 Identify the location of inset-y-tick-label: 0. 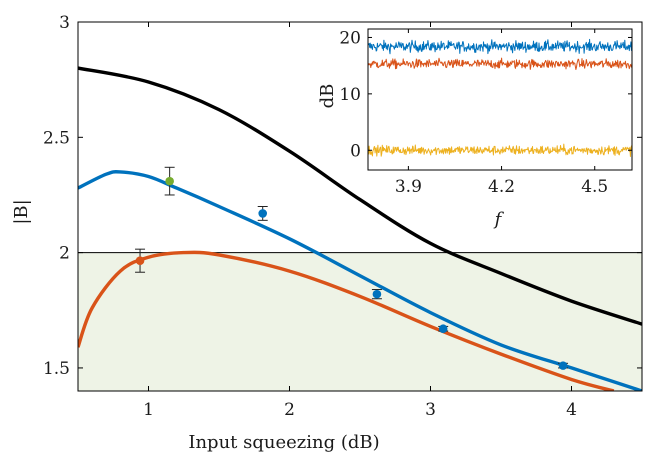
(355, 151).